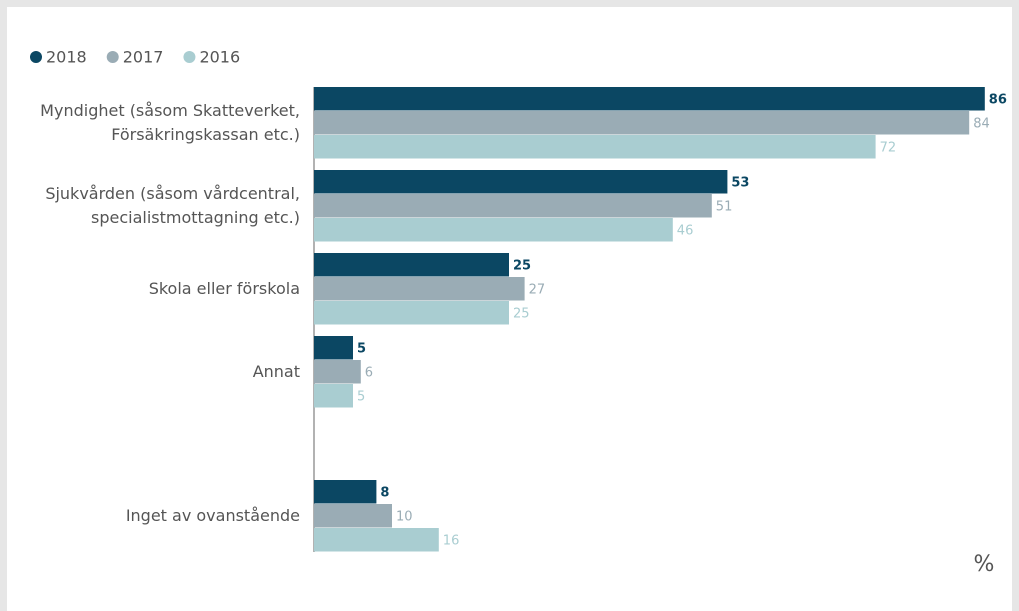 This screenshot has height=611, width=1019. I want to click on legend-label: 2016, so click(219, 57).